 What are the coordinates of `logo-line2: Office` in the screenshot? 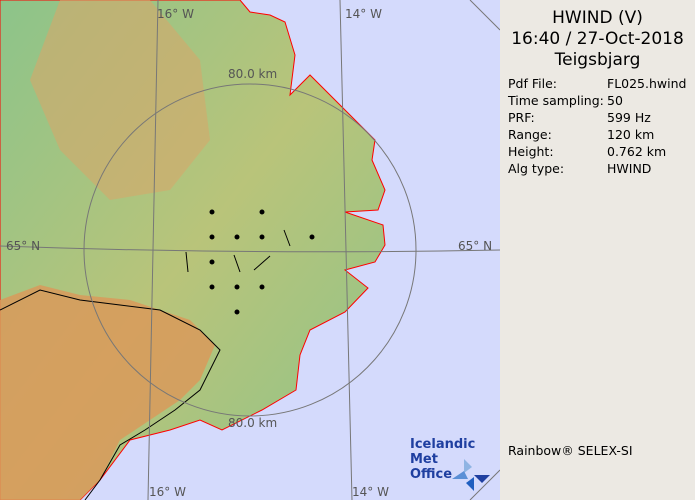 It's located at (431, 474).